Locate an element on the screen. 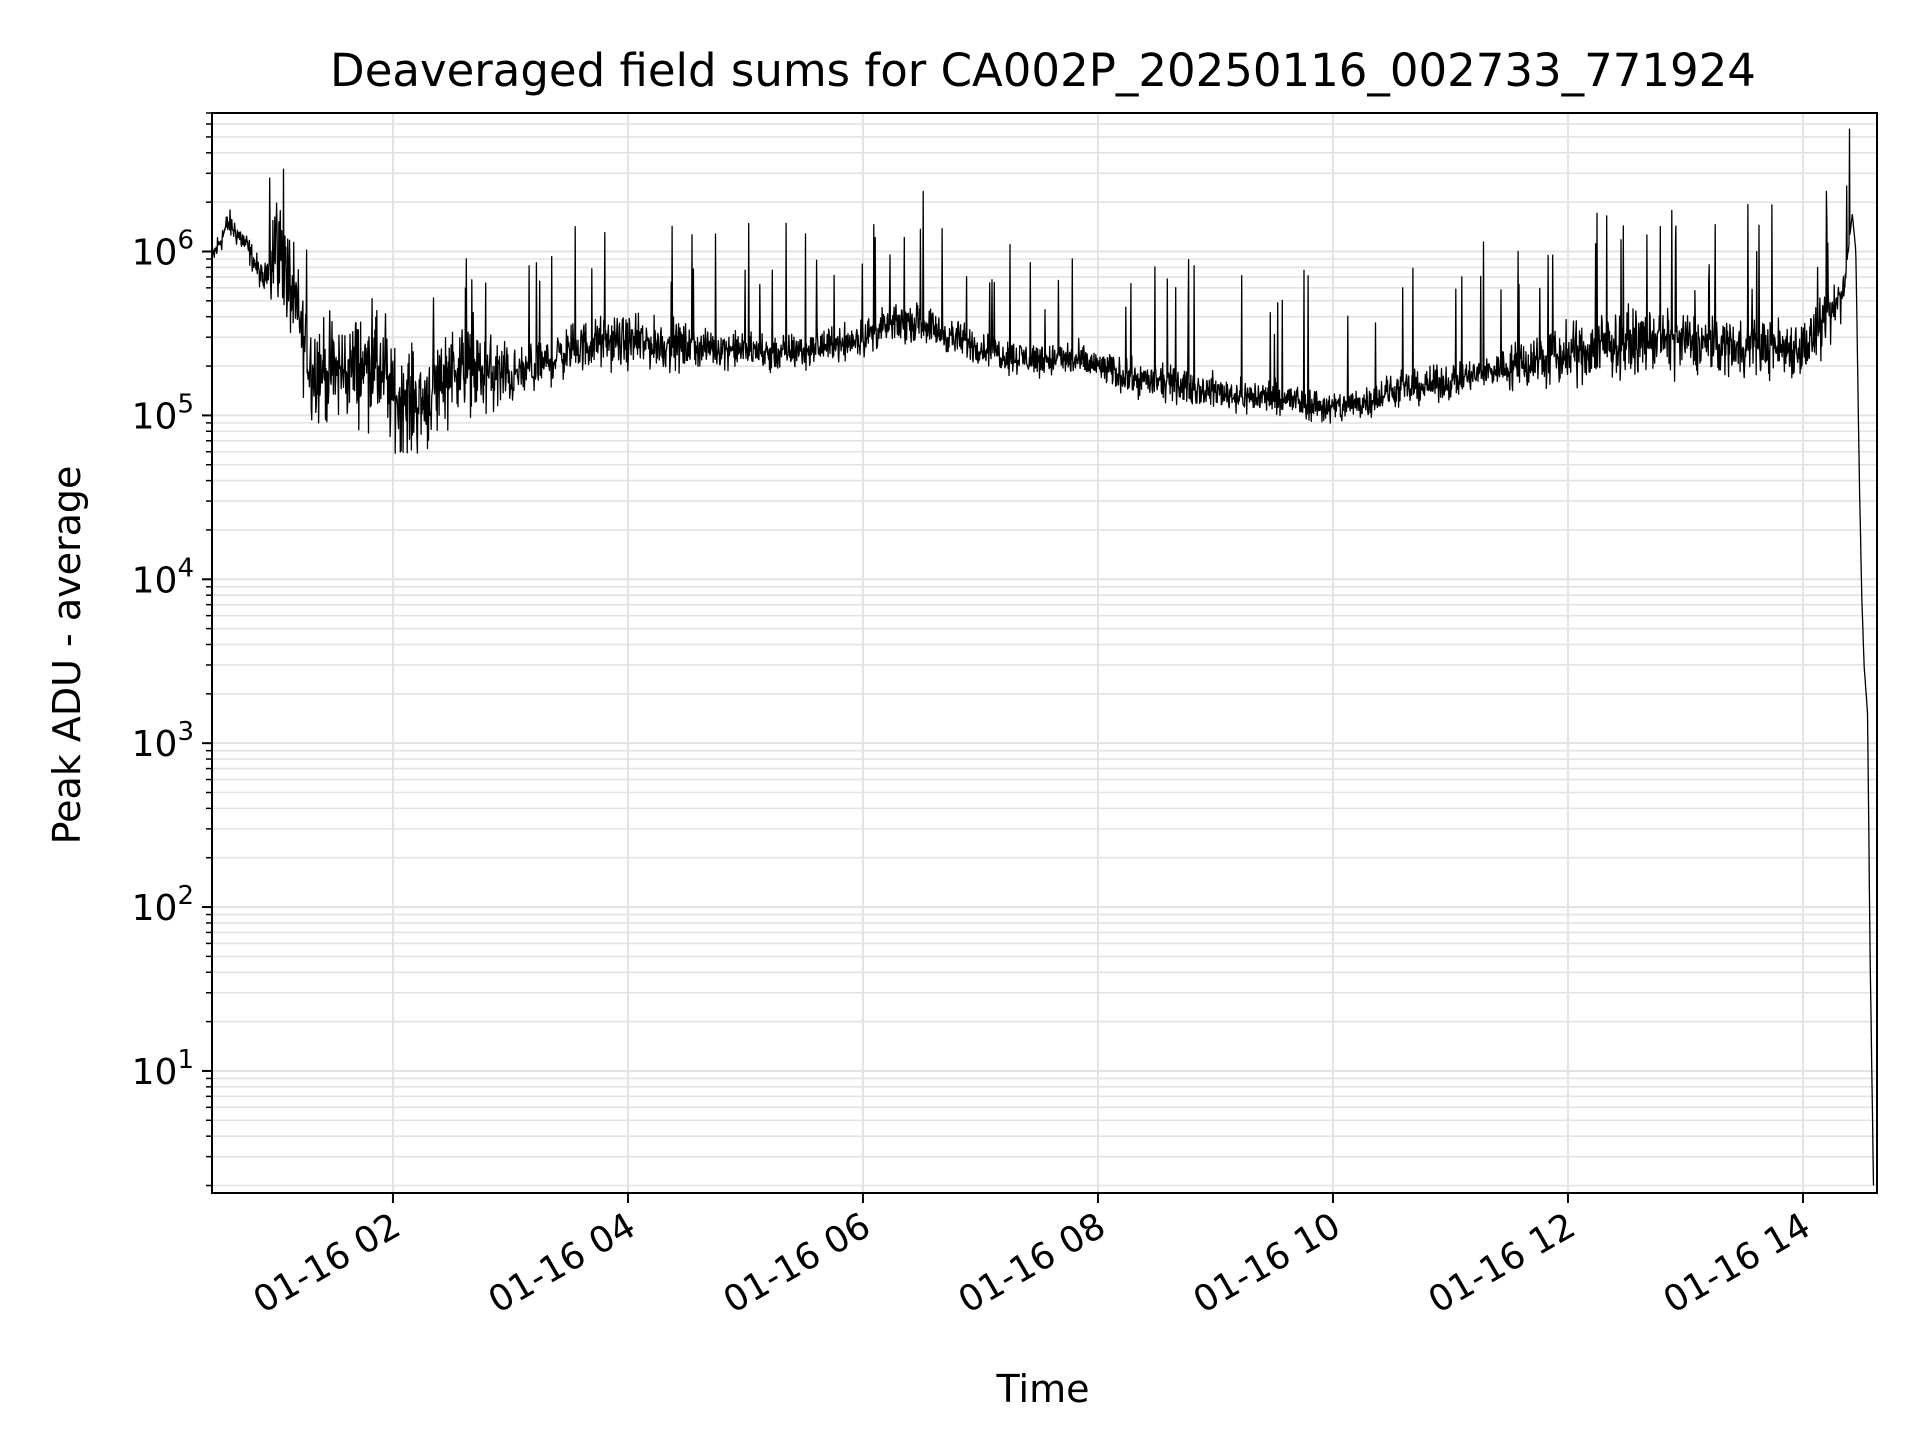 This screenshot has width=1920, height=1440. y-axis: 10¹ 10² 10³ 10⁴ 10⁵ 10⁶ is located at coordinates (172, 649).